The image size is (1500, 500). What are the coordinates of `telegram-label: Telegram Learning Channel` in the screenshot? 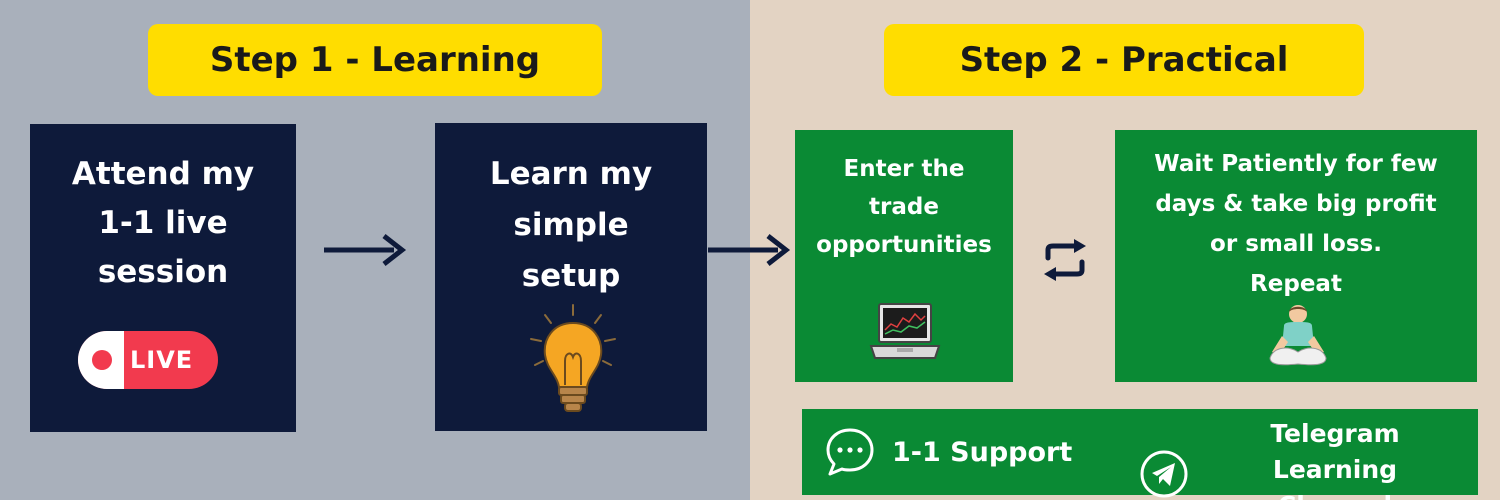 It's located at (1335, 459).